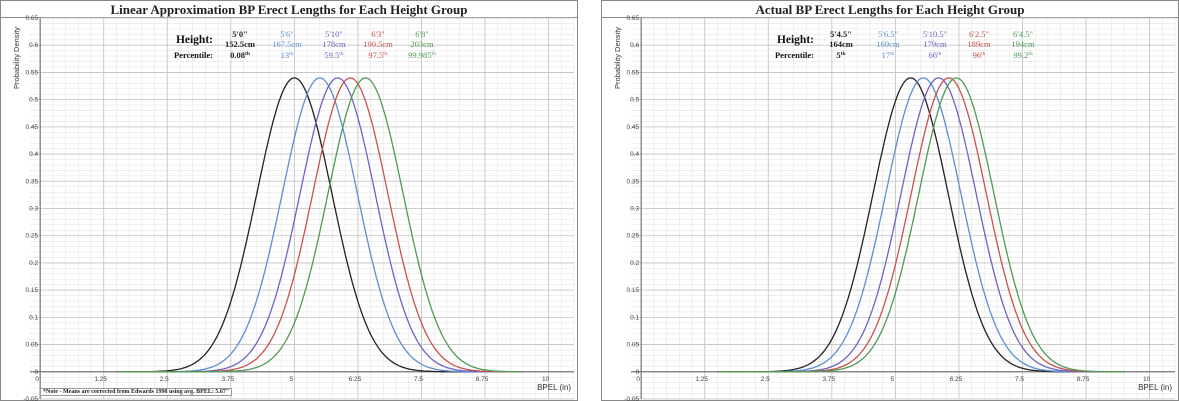 The image size is (1179, 401). What do you see at coordinates (334, 44) in the screenshot?
I see `legend-cm-3: 178cm` at bounding box center [334, 44].